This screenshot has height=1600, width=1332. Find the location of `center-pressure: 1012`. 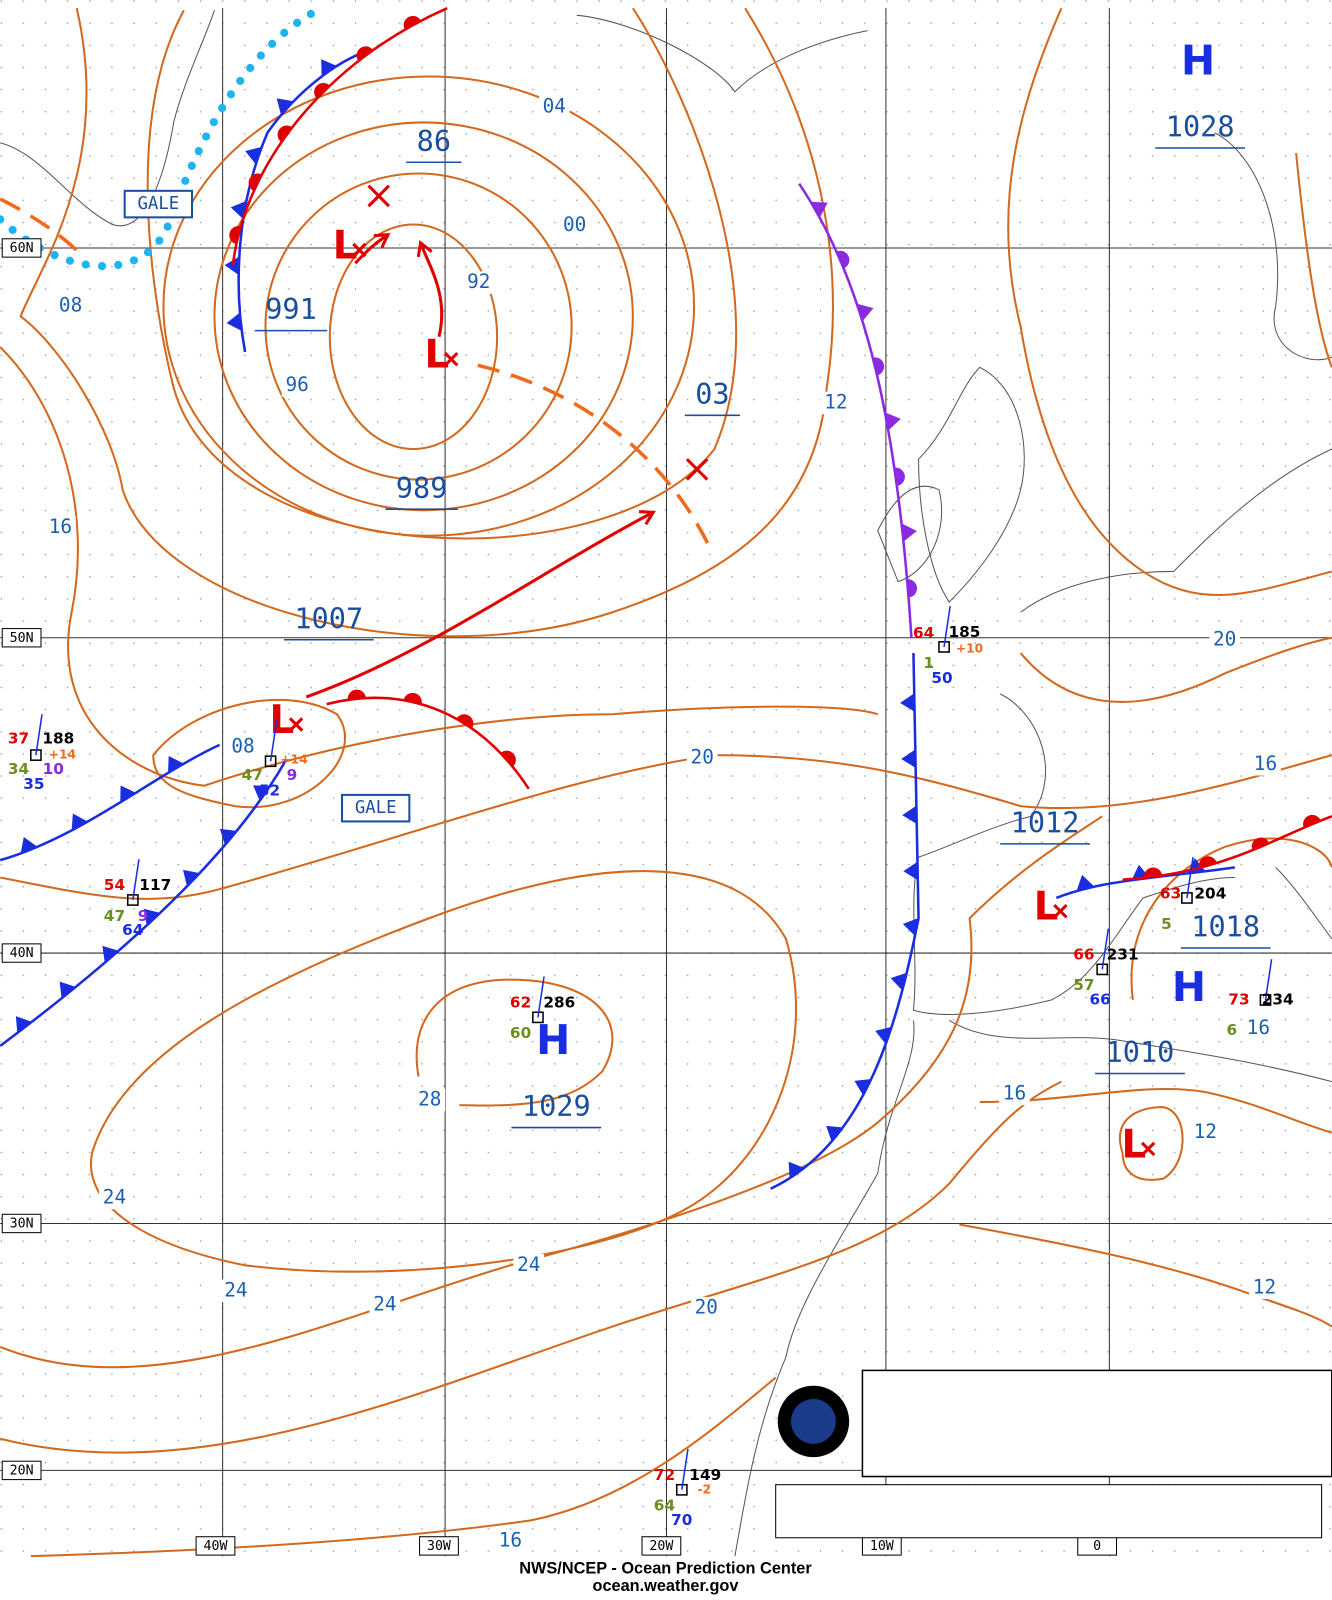

center-pressure: 1012 is located at coordinates (1045, 822).